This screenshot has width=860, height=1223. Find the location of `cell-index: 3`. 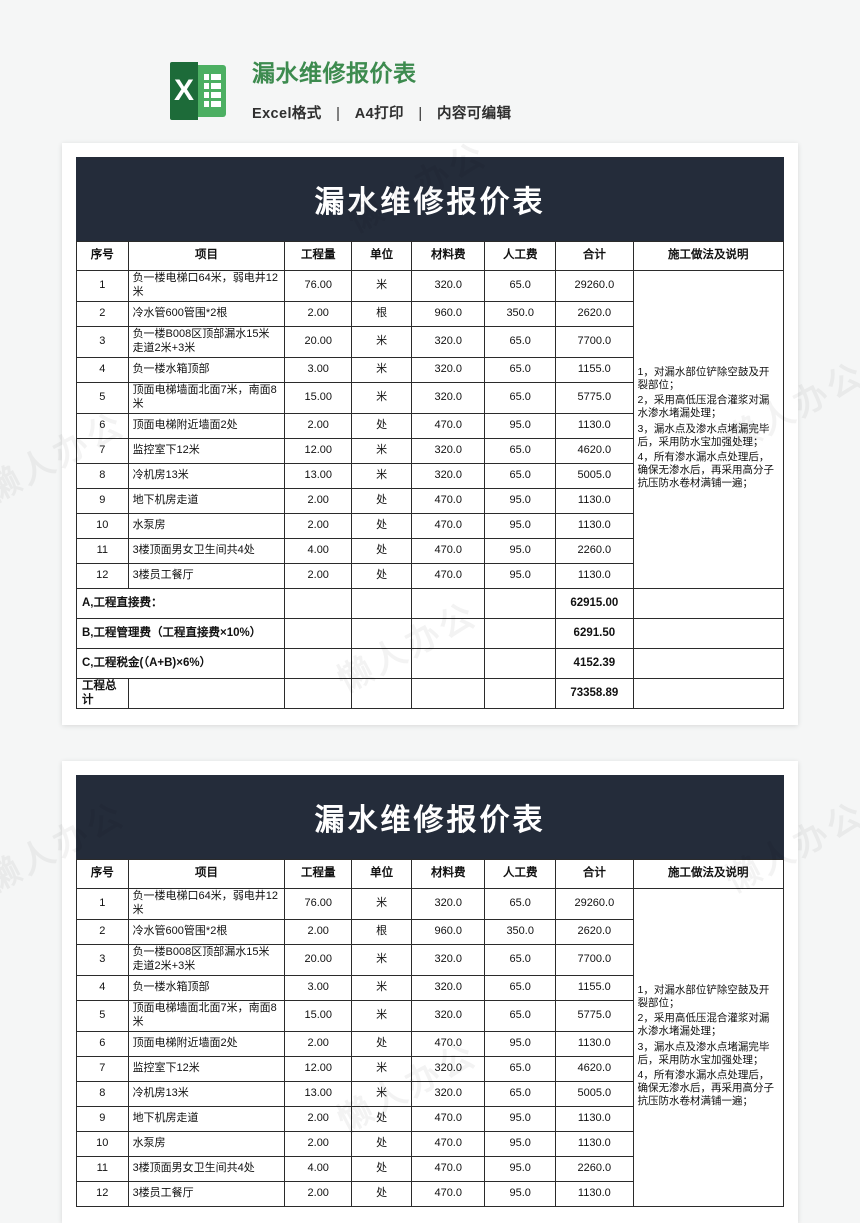

cell-index: 3 is located at coordinates (102, 959).